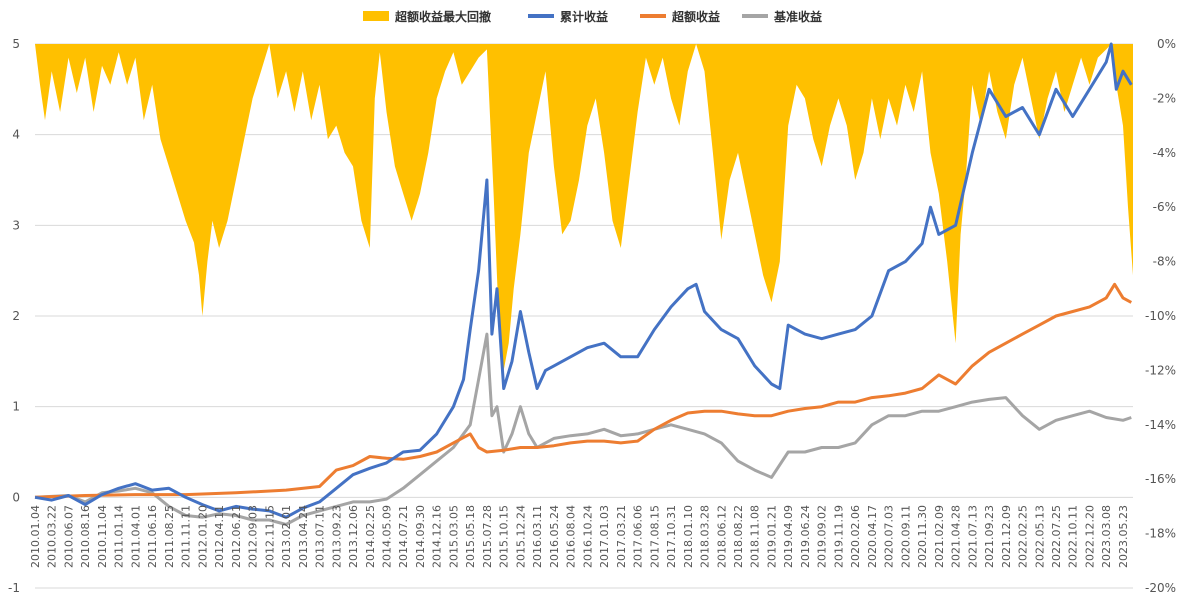  I want to click on right-axis-tick-label: -18%, so click(1160, 534).